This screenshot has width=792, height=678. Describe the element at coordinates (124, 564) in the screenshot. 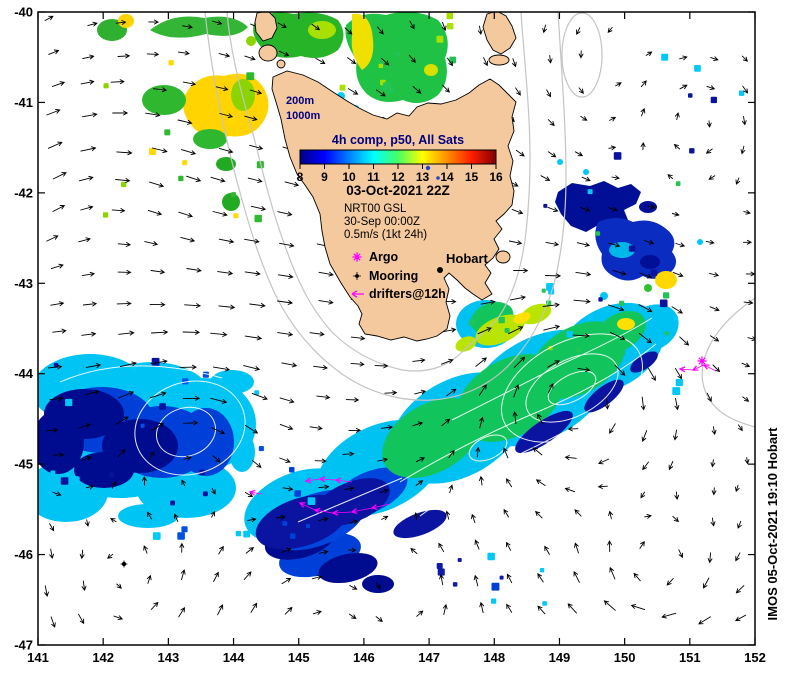

I see `mooring-spokes` at that location.